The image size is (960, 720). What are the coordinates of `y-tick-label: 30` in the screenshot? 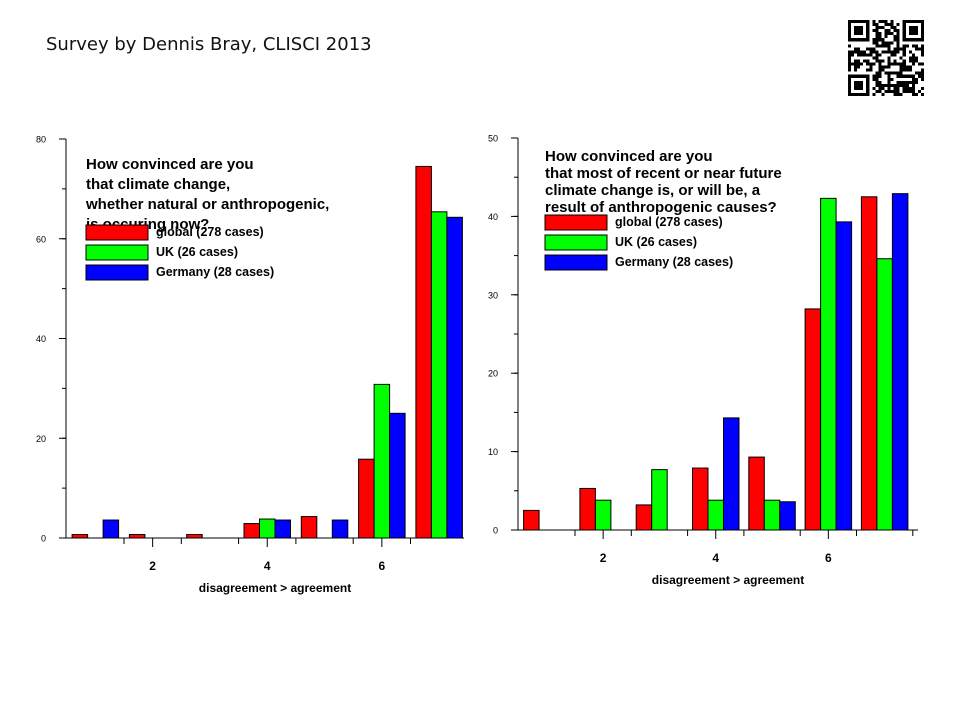 It's located at (493, 295).